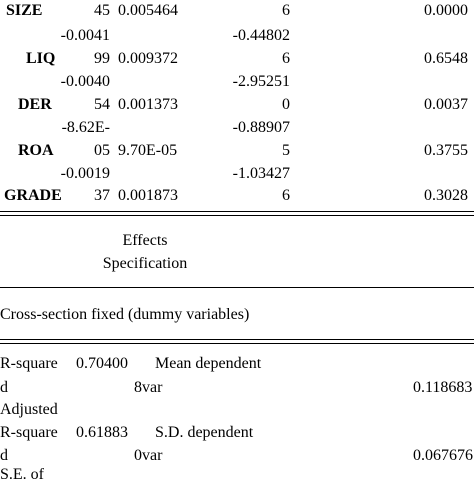 The width and height of the screenshot is (474, 483). I want to click on table-rule-top, so click(237, 211).